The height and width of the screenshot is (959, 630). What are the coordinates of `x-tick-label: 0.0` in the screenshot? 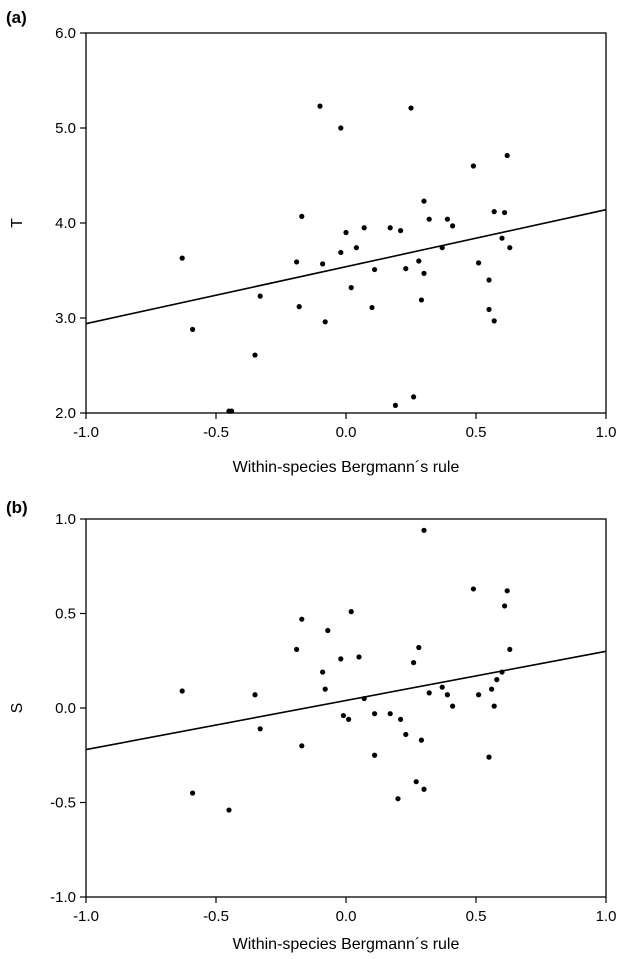 It's located at (346, 916).